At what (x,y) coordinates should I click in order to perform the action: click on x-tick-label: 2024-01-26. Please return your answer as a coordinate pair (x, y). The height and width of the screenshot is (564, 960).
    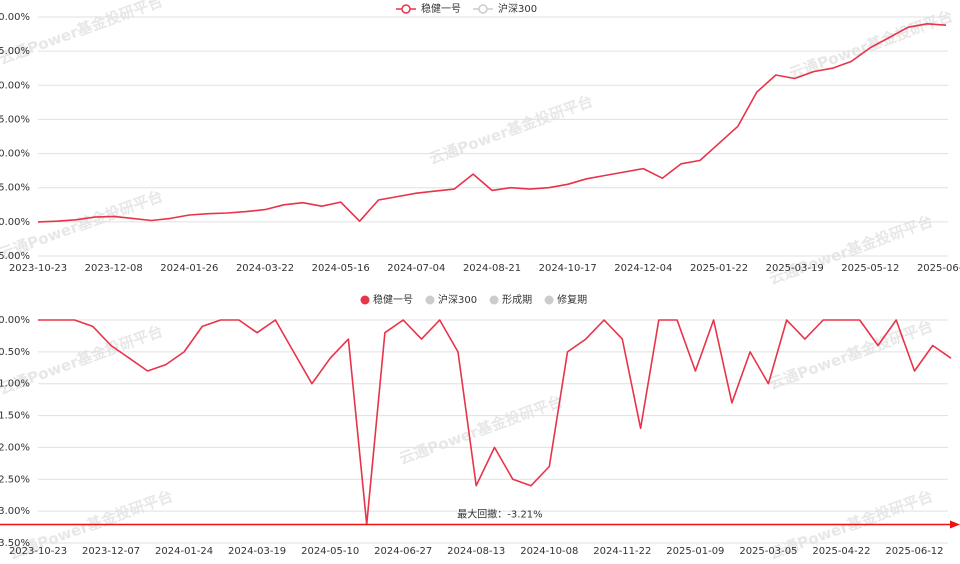
    Looking at the image, I should click on (189, 268).